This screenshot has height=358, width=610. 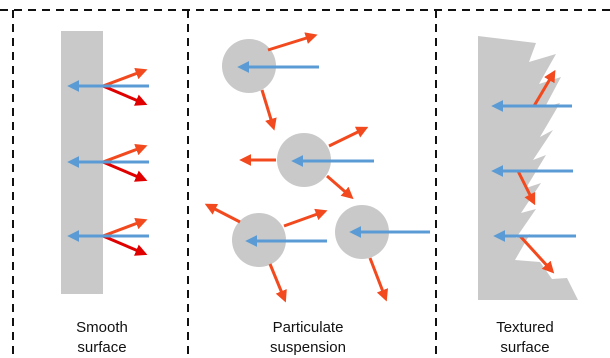 I want to click on caption-line: suspension, so click(x=308, y=347).